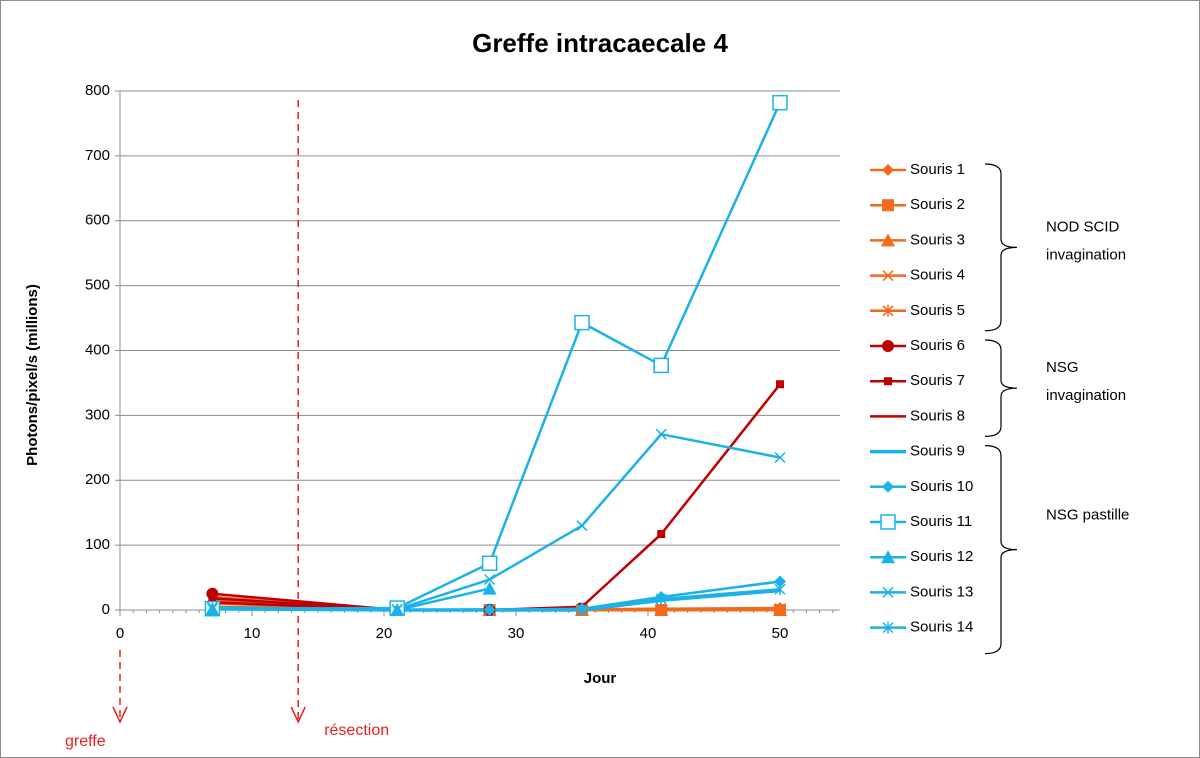  I want to click on legend-label: Souris 13, so click(941, 591).